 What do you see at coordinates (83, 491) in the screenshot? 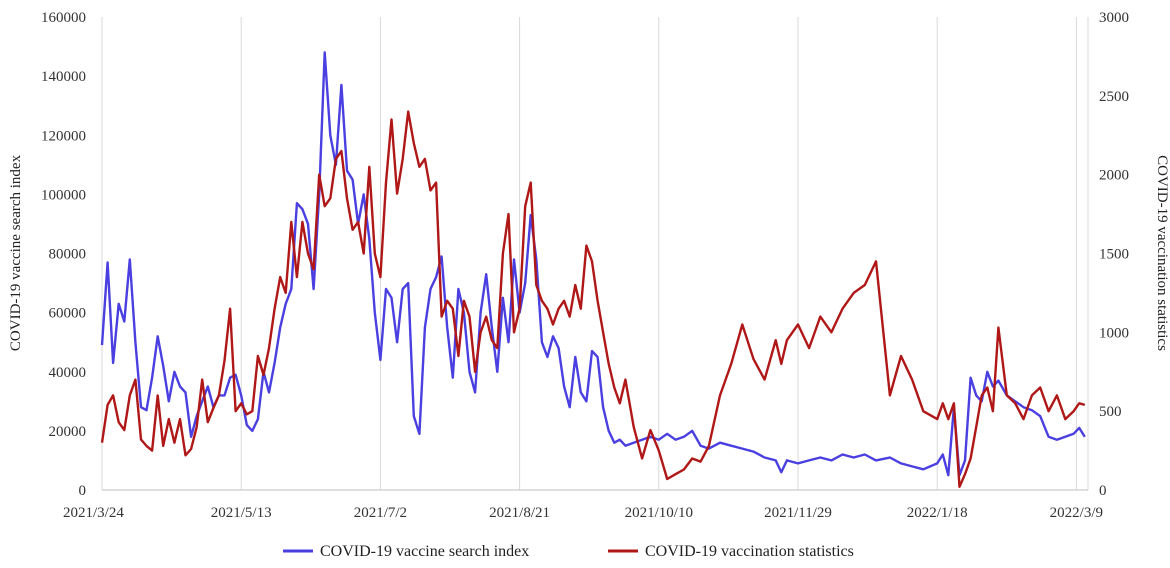
I see `left-y-tick-label: 0` at bounding box center [83, 491].